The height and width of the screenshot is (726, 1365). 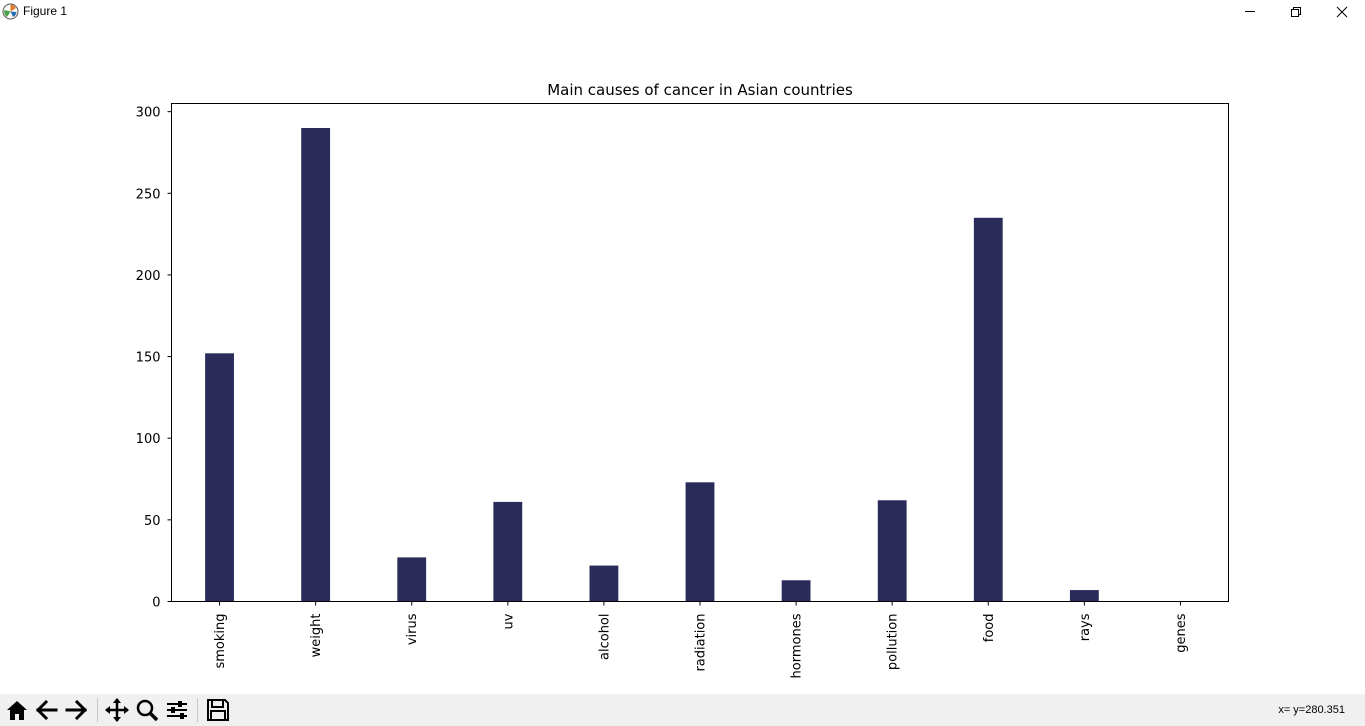 I want to click on y-tick-label: 250, so click(x=148, y=194).